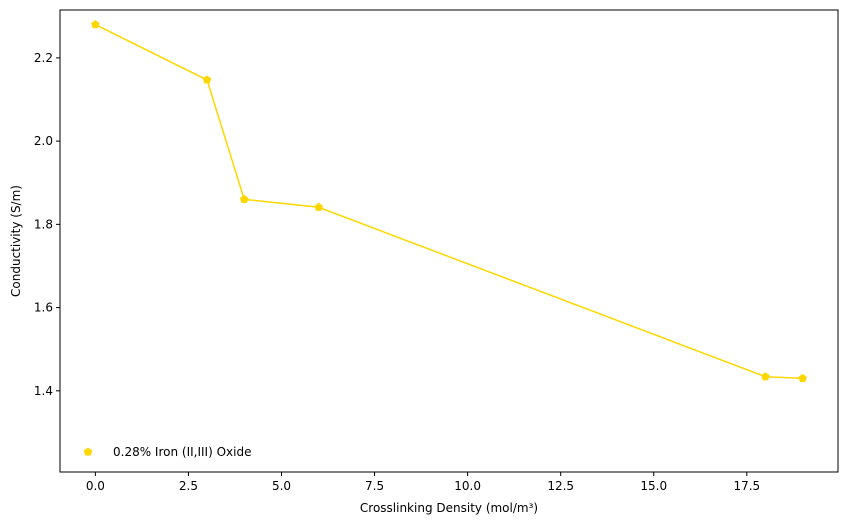  I want to click on x-axis-ticks: 0.0 2.5 5.0 7.5 10.0 12.5 15.0 17.5, so click(423, 482).